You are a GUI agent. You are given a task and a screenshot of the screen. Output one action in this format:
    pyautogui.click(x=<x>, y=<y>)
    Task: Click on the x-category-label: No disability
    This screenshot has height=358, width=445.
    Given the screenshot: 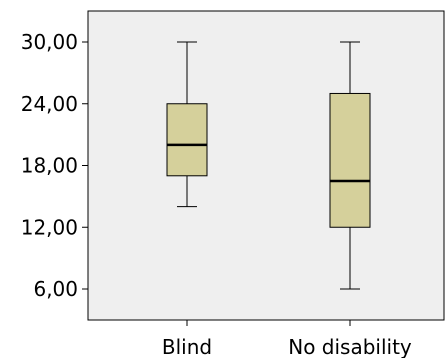 What is the action you would take?
    pyautogui.click(x=350, y=346)
    